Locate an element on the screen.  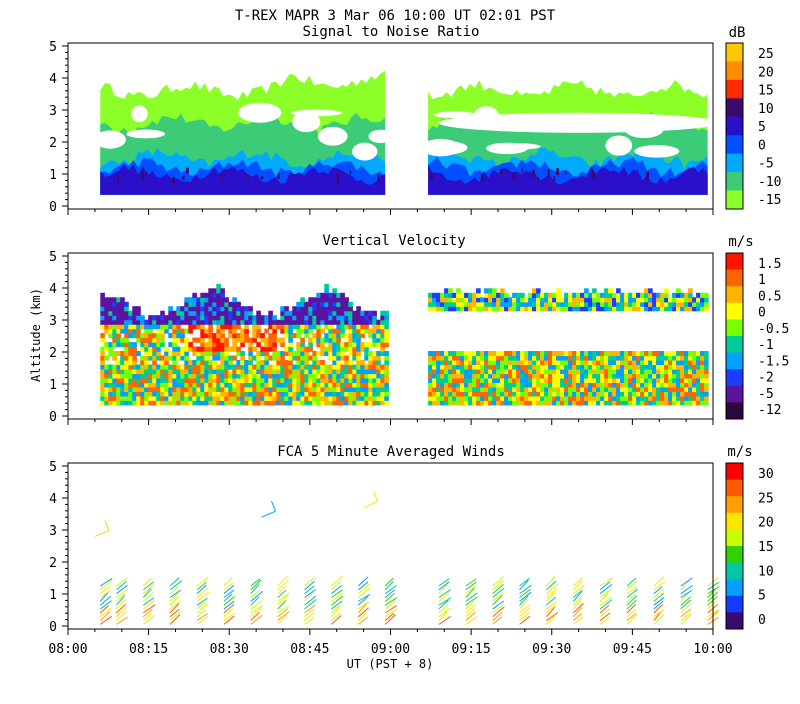
y-tick-label: 0 is located at coordinates (53, 627).